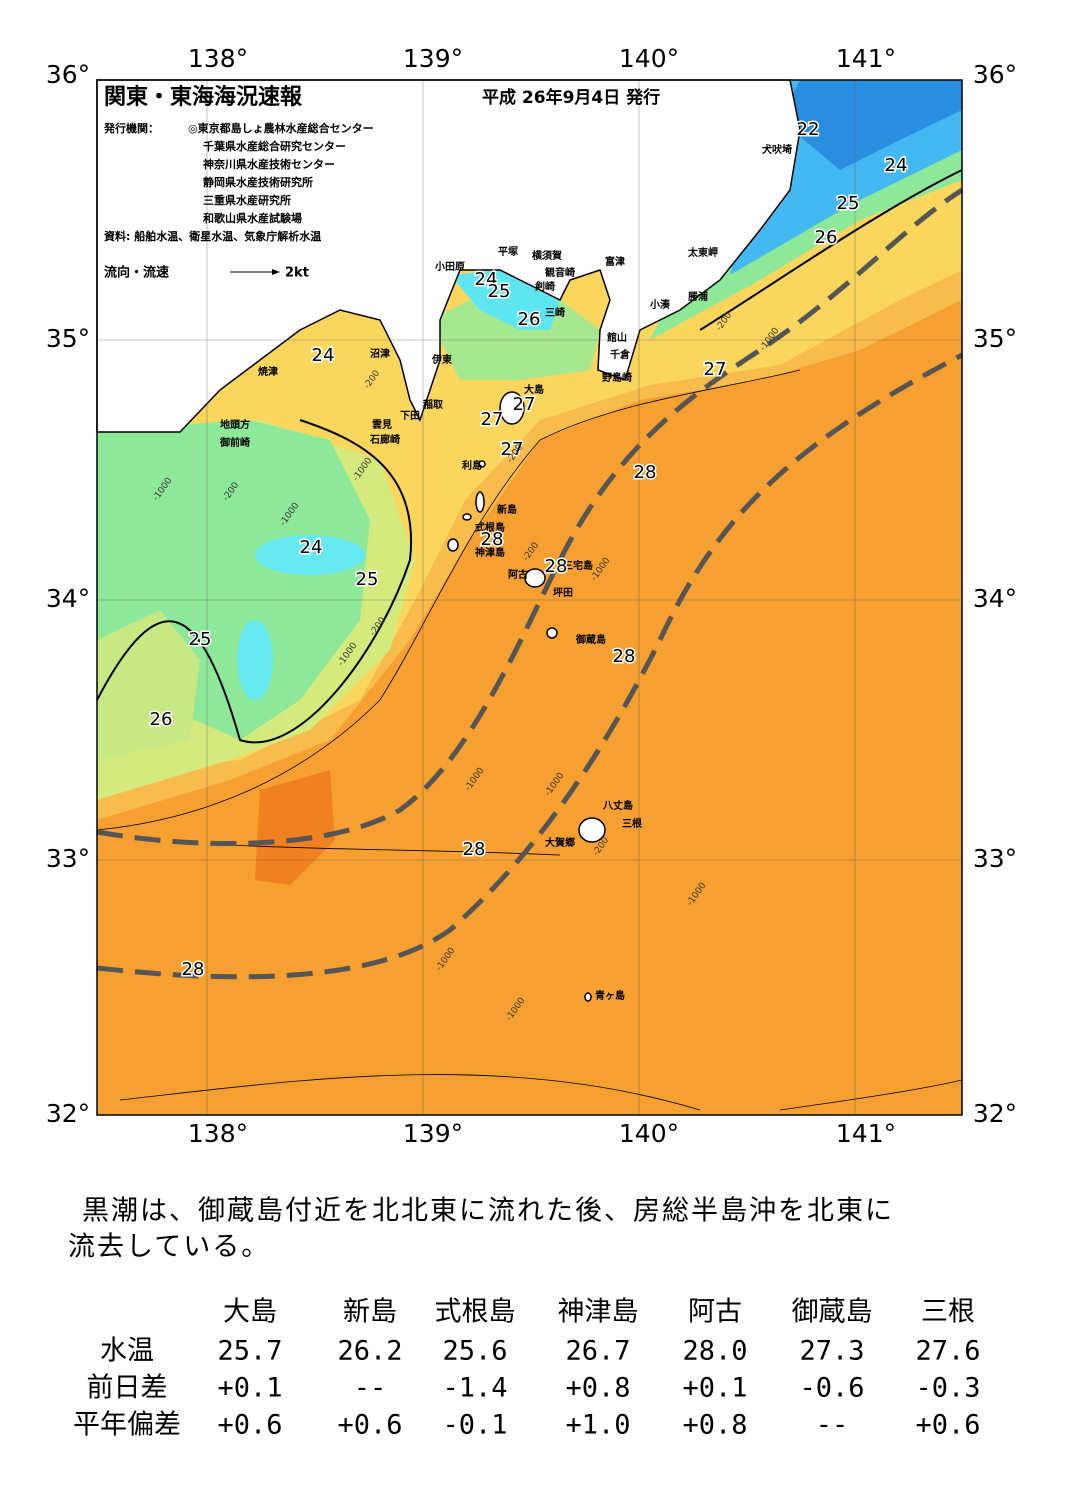 The height and width of the screenshot is (1505, 1065). I want to click on place-name: 焼津, so click(268, 371).